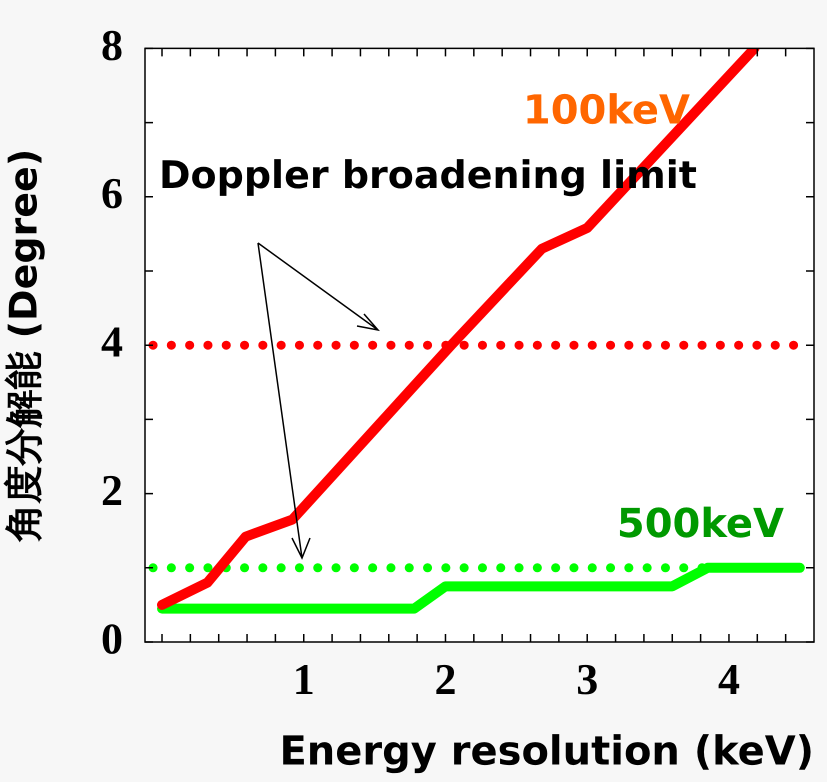  What do you see at coordinates (112, 490) in the screenshot?
I see `y-tick-label: 2` at bounding box center [112, 490].